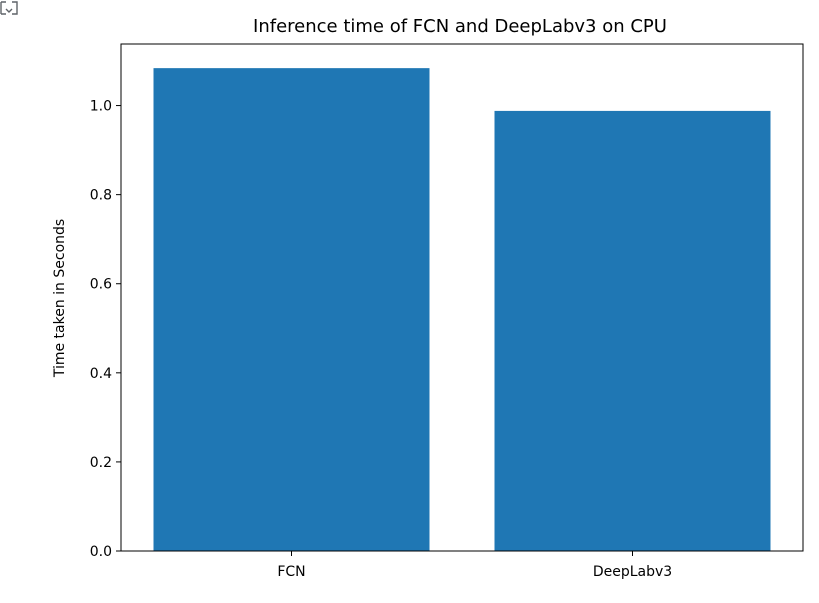  Describe the element at coordinates (101, 463) in the screenshot. I see `y-tick-label: 0.2` at that location.